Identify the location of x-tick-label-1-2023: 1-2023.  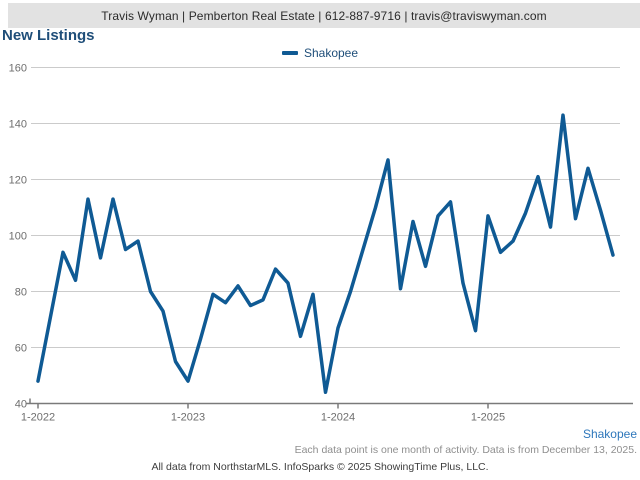
(188, 418).